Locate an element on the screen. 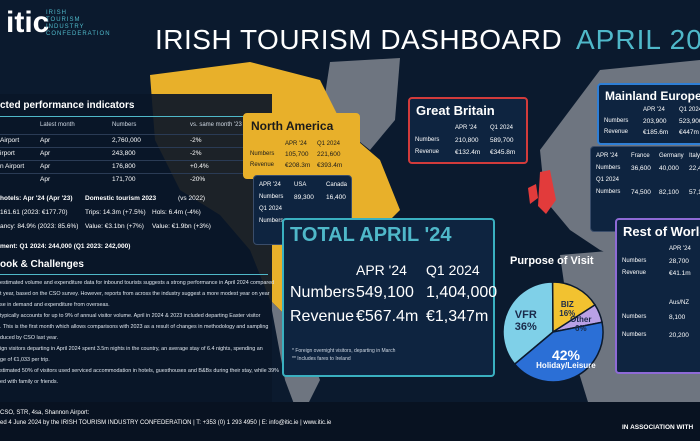  domestic-title: Domestic tourism 2023 is located at coordinates (121, 198).